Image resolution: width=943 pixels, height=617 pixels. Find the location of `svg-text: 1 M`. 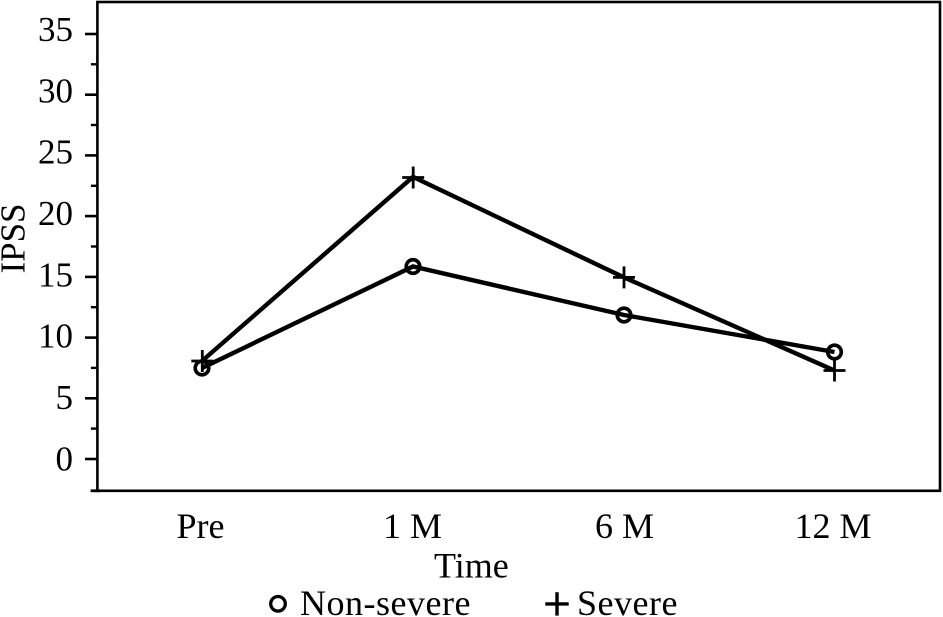

svg-text: 1 M is located at coordinates (412, 526).